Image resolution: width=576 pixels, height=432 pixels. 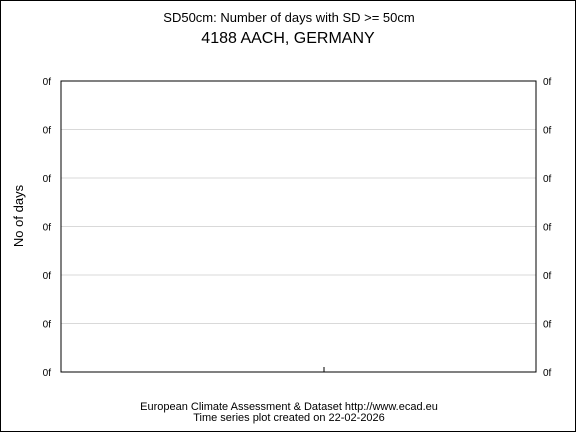 What do you see at coordinates (289, 418) in the screenshot?
I see `footer-created: Time series plot created on 22-02-2026` at bounding box center [289, 418].